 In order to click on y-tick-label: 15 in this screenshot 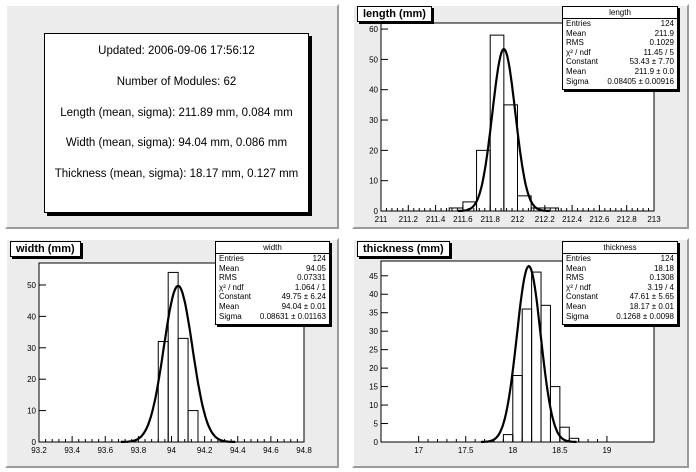, I will do `click(373, 387)`.